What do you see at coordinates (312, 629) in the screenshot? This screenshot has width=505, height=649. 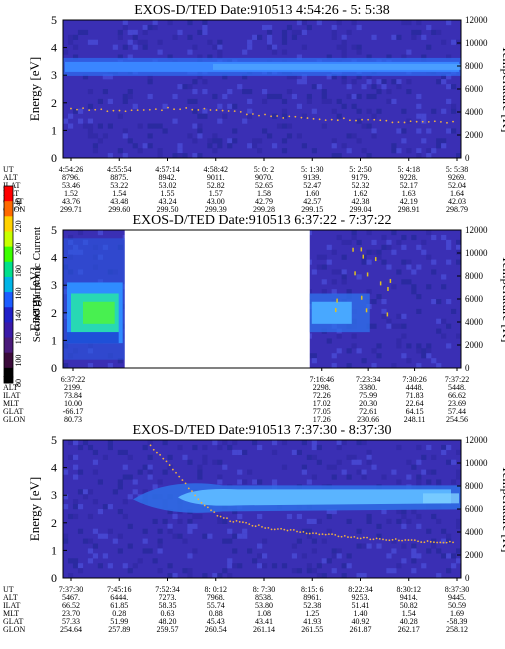 I see `table-cell: 261.55` at bounding box center [312, 629].